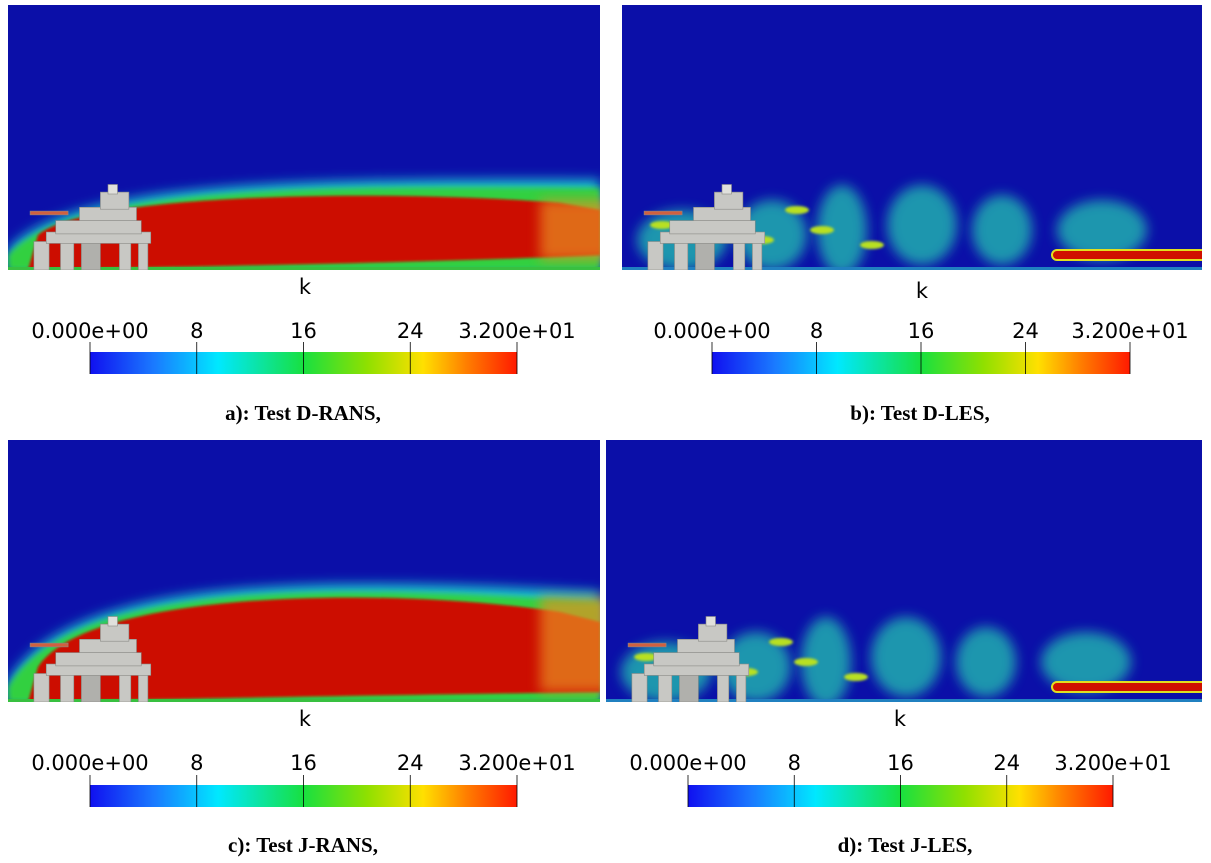 The height and width of the screenshot is (863, 1211). What do you see at coordinates (905, 845) in the screenshot?
I see `caption: d): Test J-LES,` at bounding box center [905, 845].